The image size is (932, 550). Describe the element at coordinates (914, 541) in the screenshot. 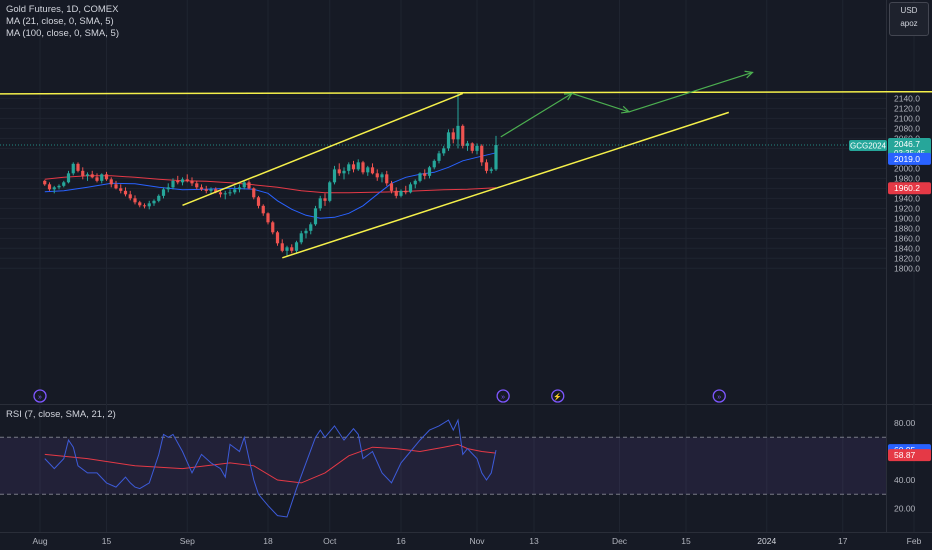

I see `time-tick-label: Feb` at that location.